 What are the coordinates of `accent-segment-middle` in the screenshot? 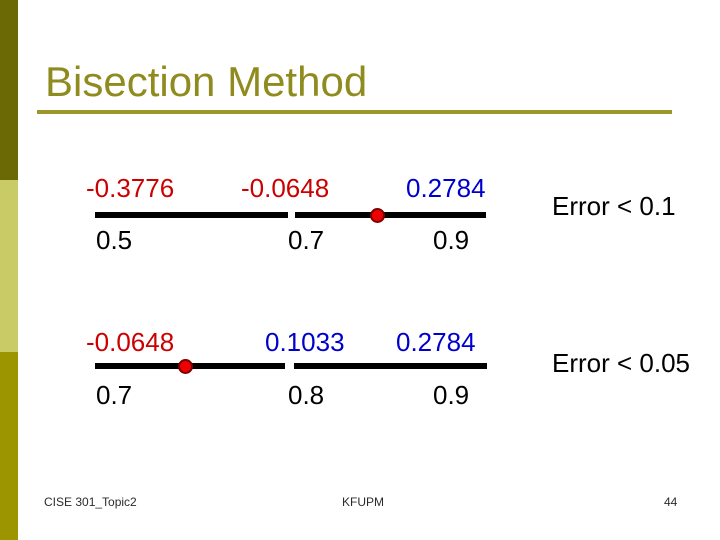 It's located at (9, 266).